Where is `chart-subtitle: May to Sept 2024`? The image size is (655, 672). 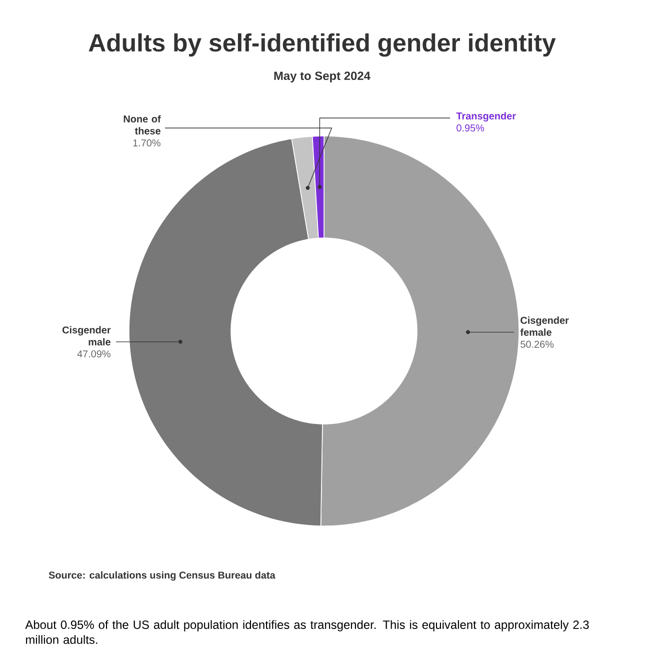
chart-subtitle: May to Sept 2024 is located at coordinates (322, 77).